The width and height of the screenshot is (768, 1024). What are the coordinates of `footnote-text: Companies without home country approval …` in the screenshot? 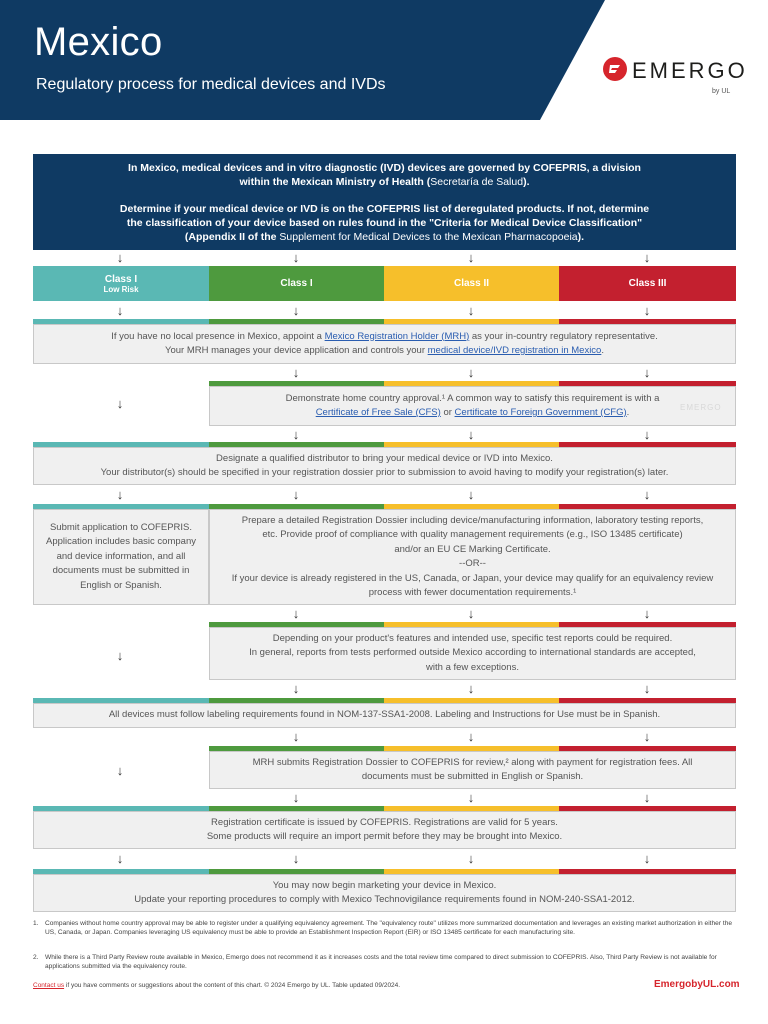 It's located at (389, 928).